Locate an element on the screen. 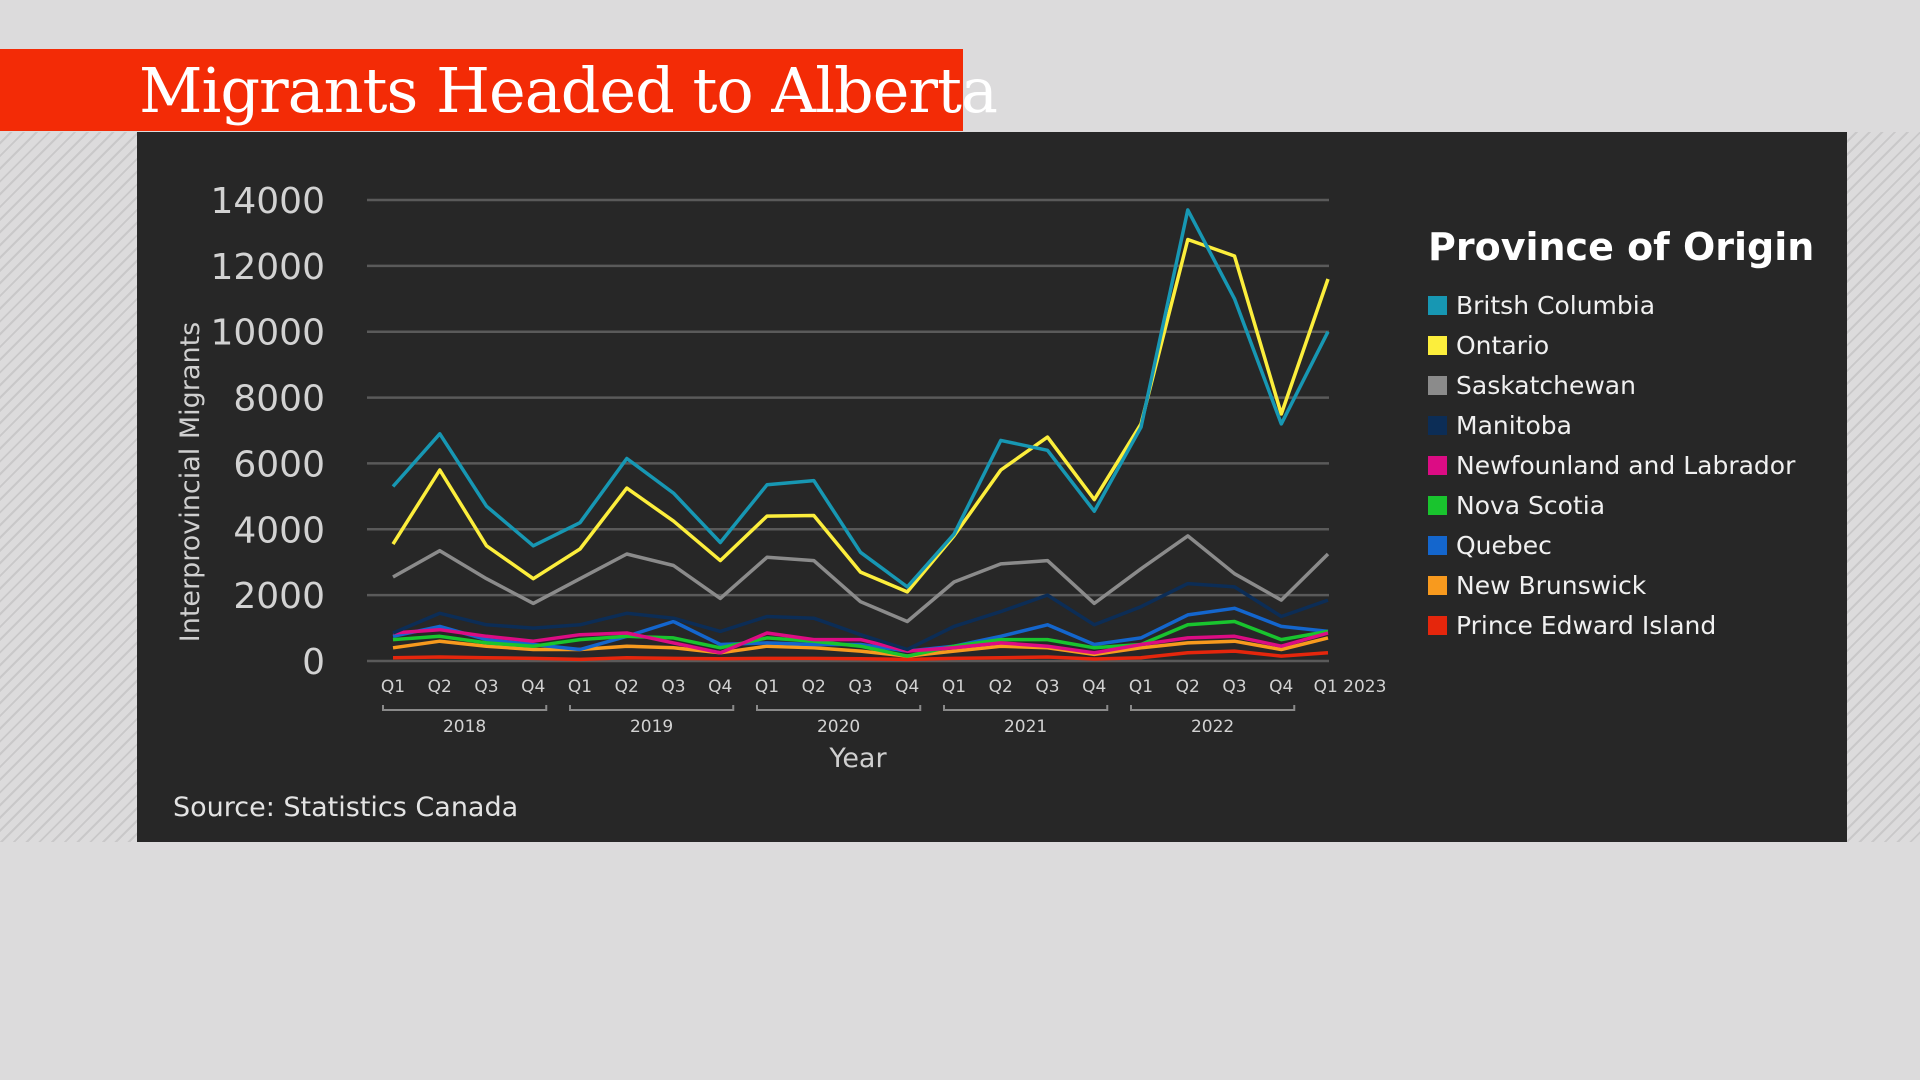 Image resolution: width=1920 pixels, height=1080 pixels. series-line-manitoba is located at coordinates (860, 616).